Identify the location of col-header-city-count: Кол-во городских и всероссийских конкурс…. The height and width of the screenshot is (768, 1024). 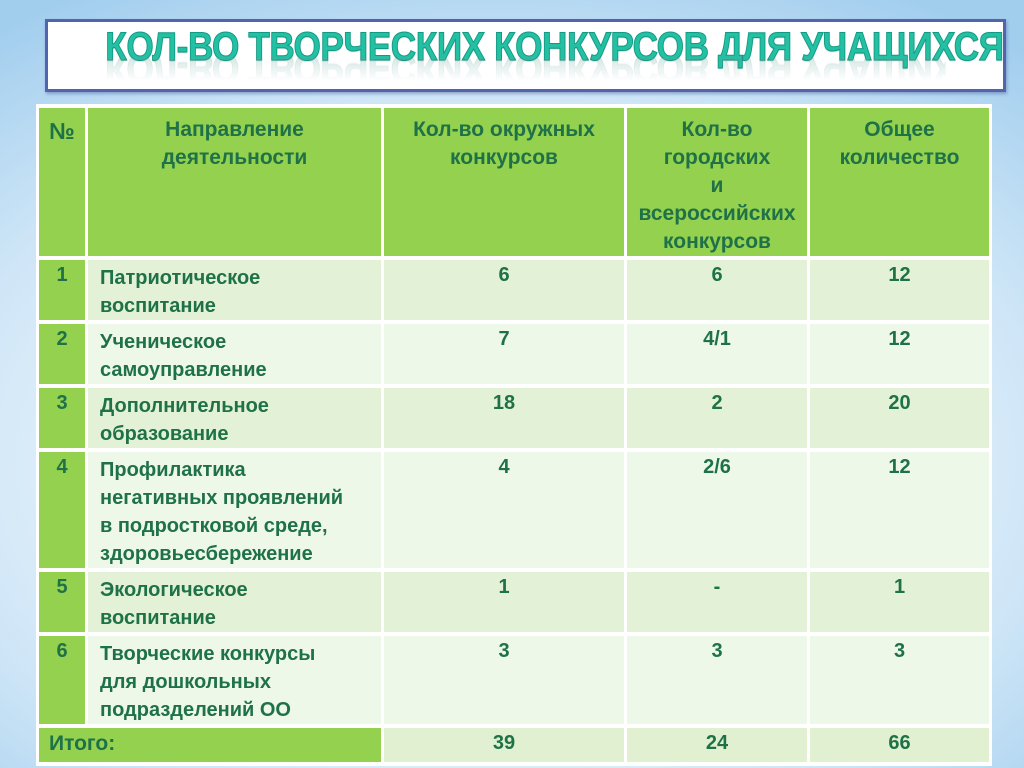
(717, 182).